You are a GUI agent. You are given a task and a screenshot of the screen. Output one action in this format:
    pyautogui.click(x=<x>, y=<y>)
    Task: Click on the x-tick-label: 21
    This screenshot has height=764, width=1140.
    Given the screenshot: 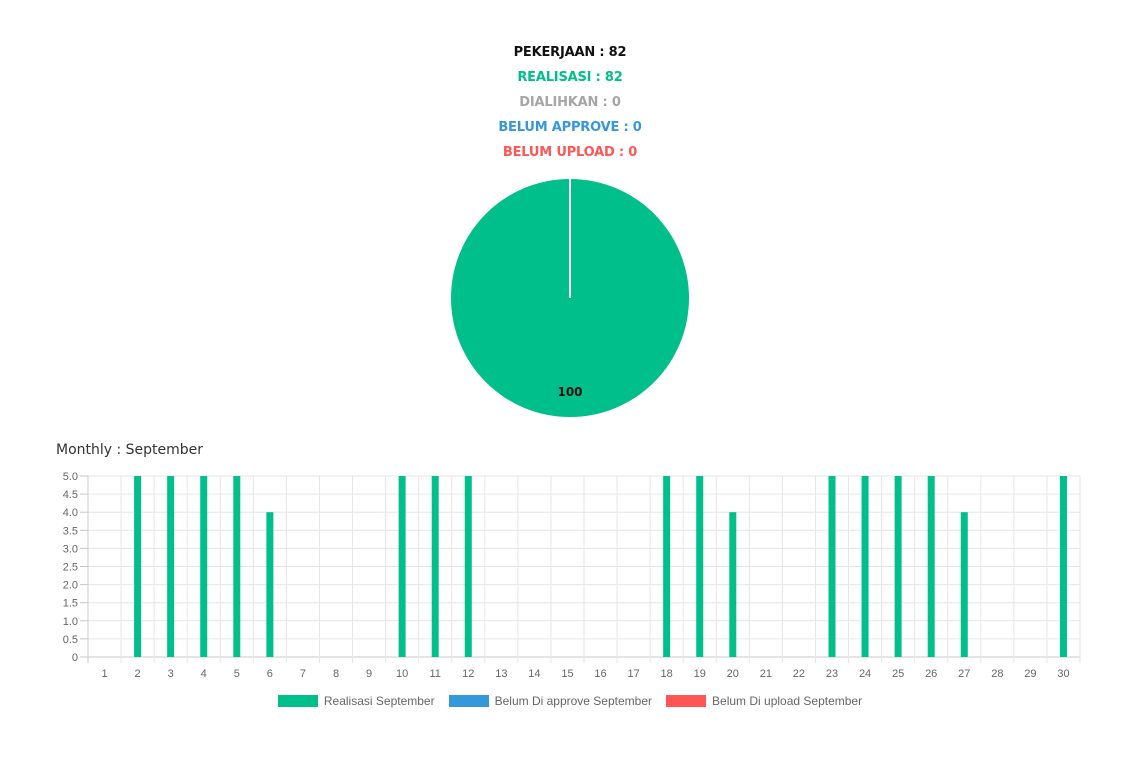 What is the action you would take?
    pyautogui.click(x=766, y=674)
    